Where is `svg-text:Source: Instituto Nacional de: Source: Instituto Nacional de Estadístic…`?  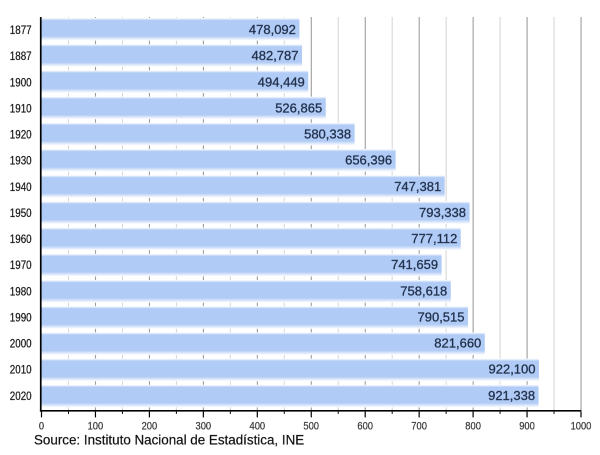
svg-text:Source: Instituto Nacional de: Source: Instituto Nacional de Estadístic… is located at coordinates (169, 440).